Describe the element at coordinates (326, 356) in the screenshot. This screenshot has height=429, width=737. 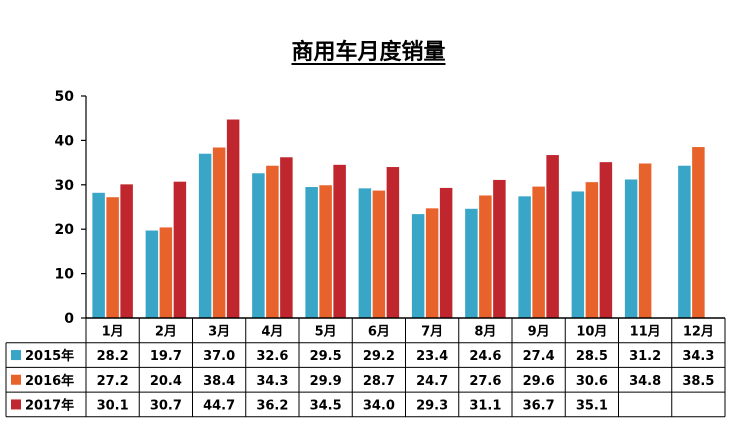
I see `data-value: 29.5` at that location.